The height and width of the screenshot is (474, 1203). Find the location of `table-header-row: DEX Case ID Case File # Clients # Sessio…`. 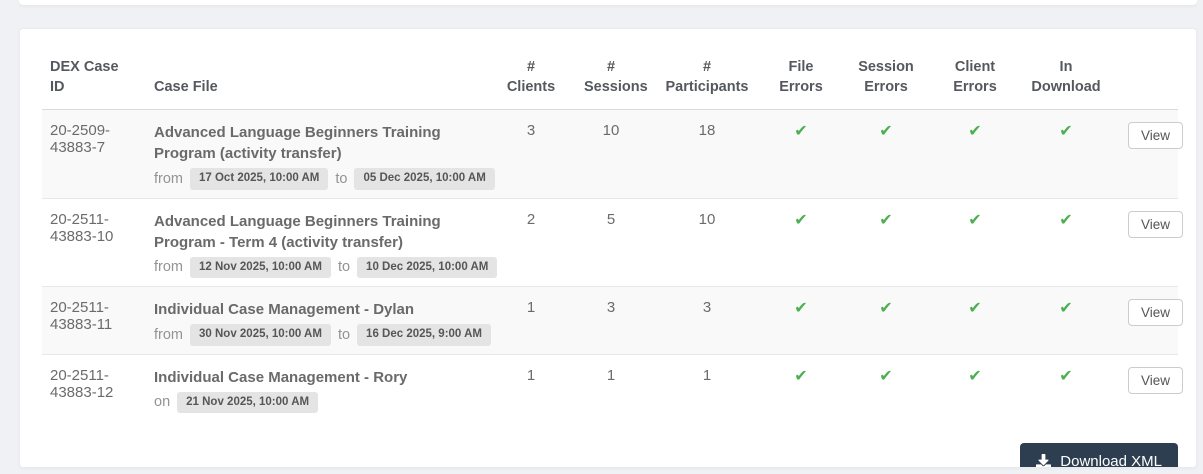

table-header-row: DEX Case ID Case File # Clients # Sessio… is located at coordinates (610, 83).